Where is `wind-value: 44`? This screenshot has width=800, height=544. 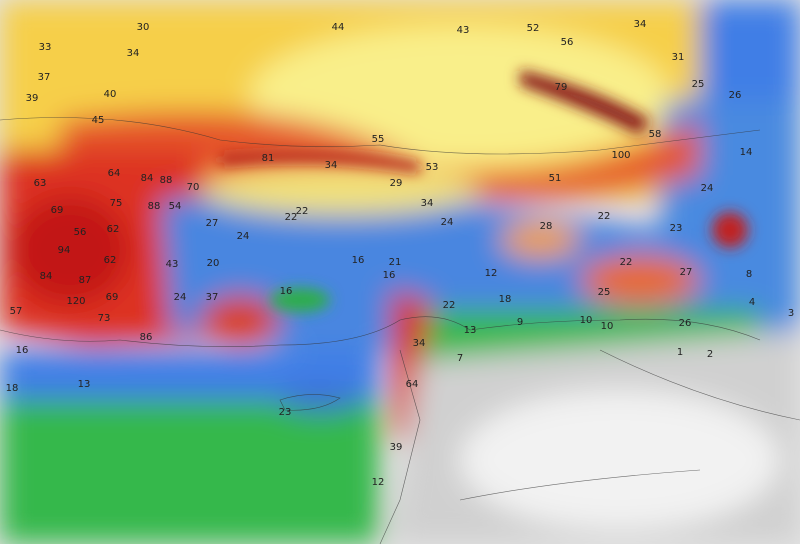 wind-value: 44 is located at coordinates (338, 27).